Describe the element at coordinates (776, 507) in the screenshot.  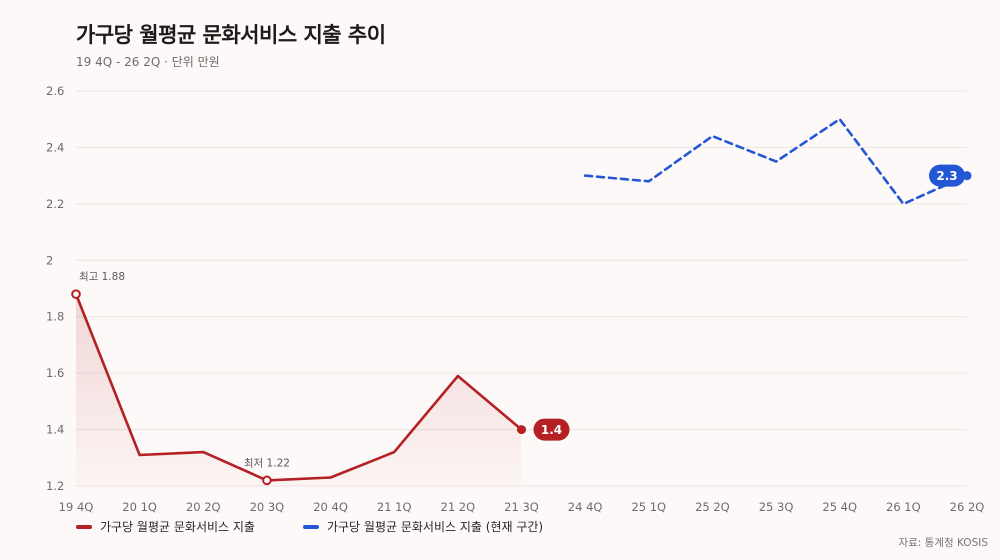
I see `x-tick-label: 25 3Q` at that location.